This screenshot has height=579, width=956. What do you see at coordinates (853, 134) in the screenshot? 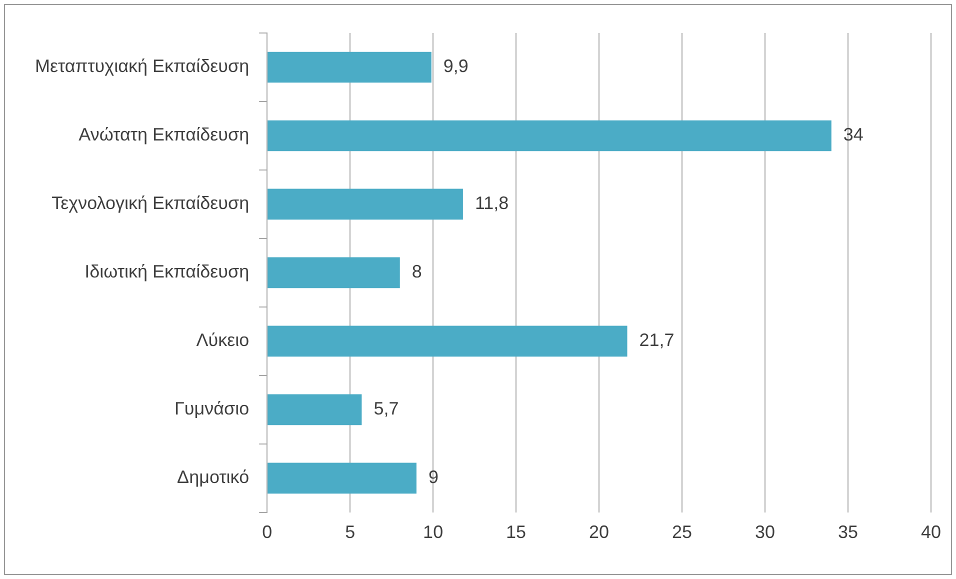
I see `data-label: 34` at bounding box center [853, 134].